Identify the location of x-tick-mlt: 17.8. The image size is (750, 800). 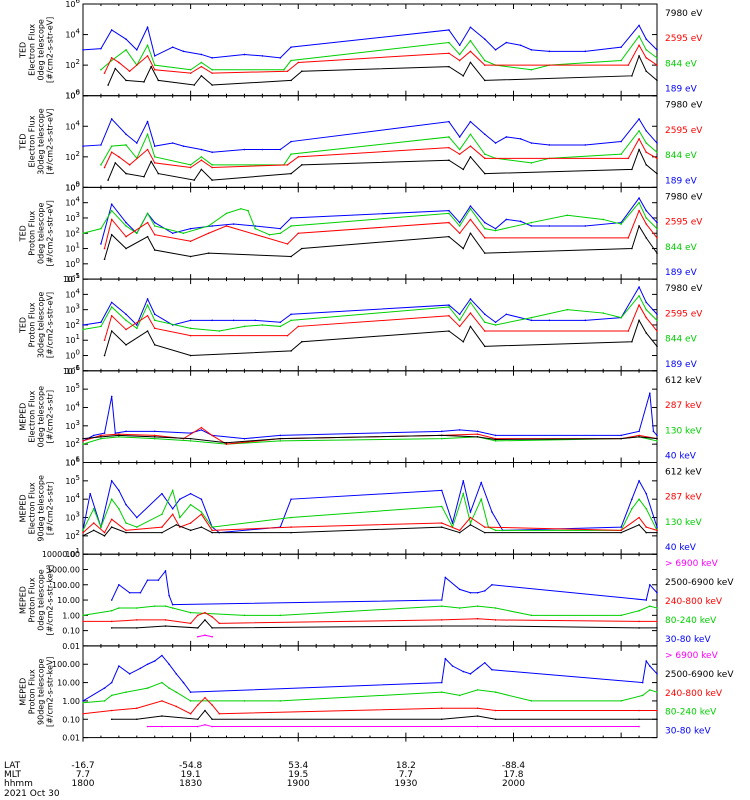
(513, 775).